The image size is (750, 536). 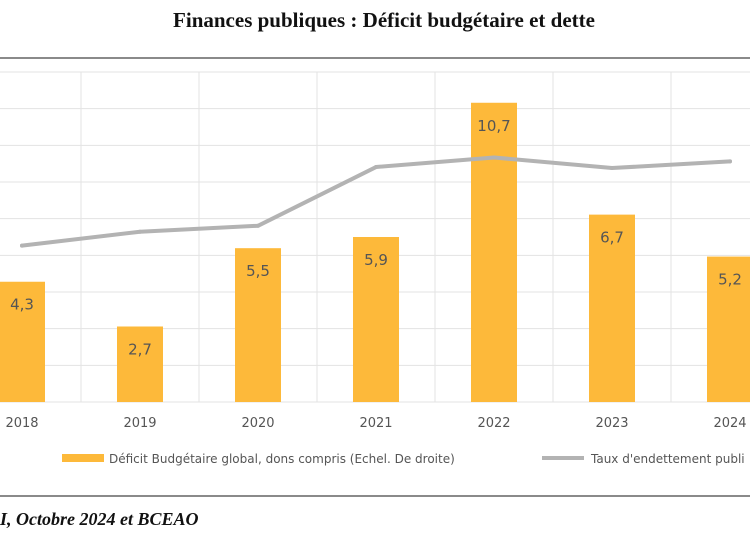 I want to click on x-tick-2018: 2018, so click(x=21, y=423).